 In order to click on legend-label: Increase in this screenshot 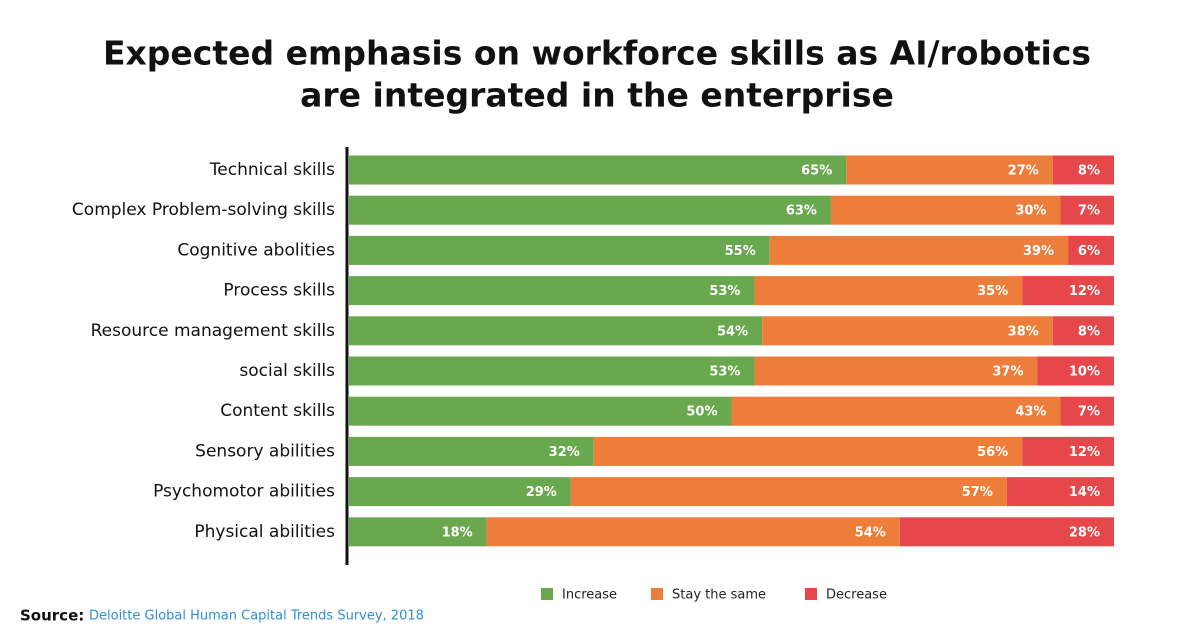, I will do `click(589, 595)`.